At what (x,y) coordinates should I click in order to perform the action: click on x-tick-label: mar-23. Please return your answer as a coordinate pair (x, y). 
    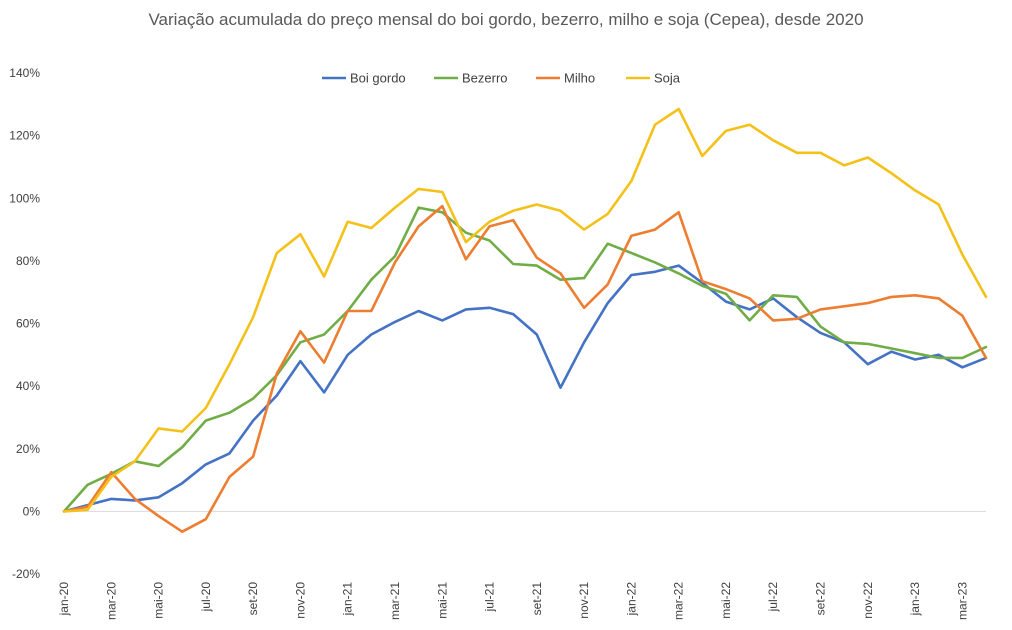
    Looking at the image, I should click on (962, 601).